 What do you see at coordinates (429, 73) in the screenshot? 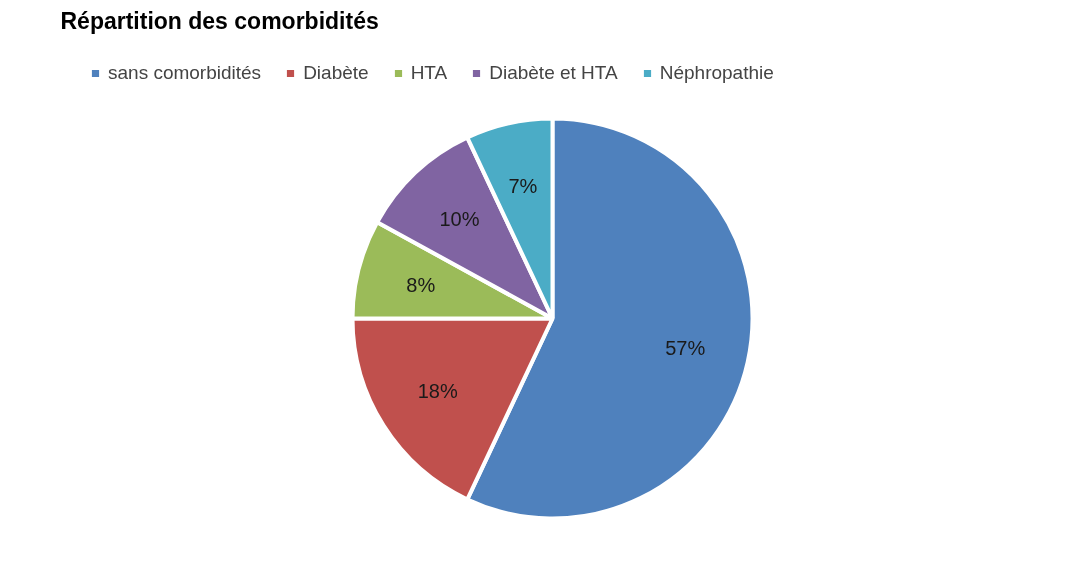
I see `legend-label: HTA` at bounding box center [429, 73].